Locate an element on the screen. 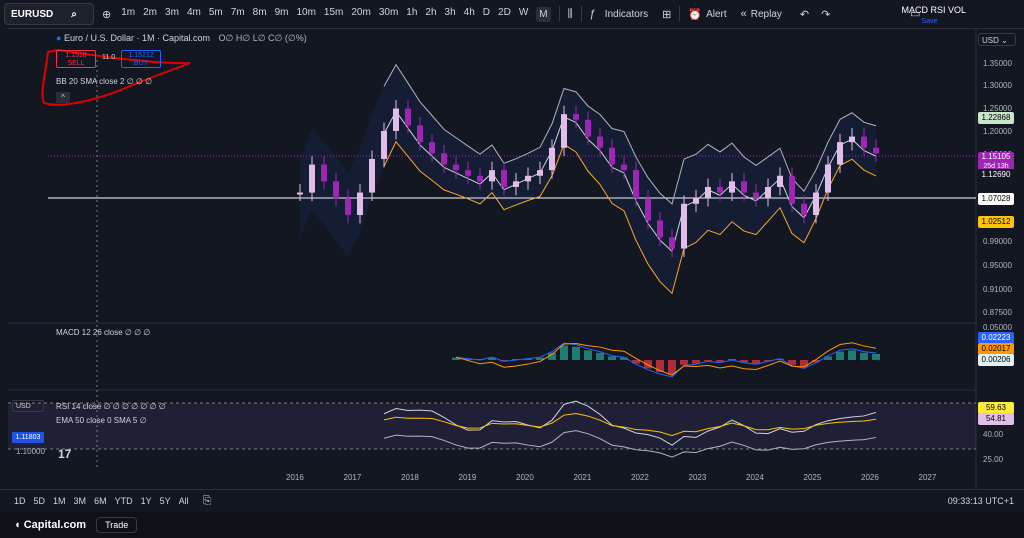  replay-button: Replay is located at coordinates (766, 14).